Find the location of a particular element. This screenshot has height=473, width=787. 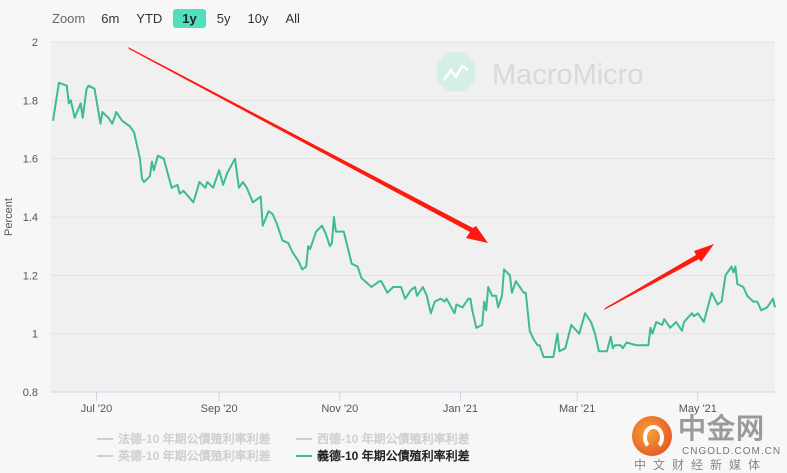

legend-item-it-de: 義德-10 年期公債殖利率利差 is located at coordinates (383, 456).